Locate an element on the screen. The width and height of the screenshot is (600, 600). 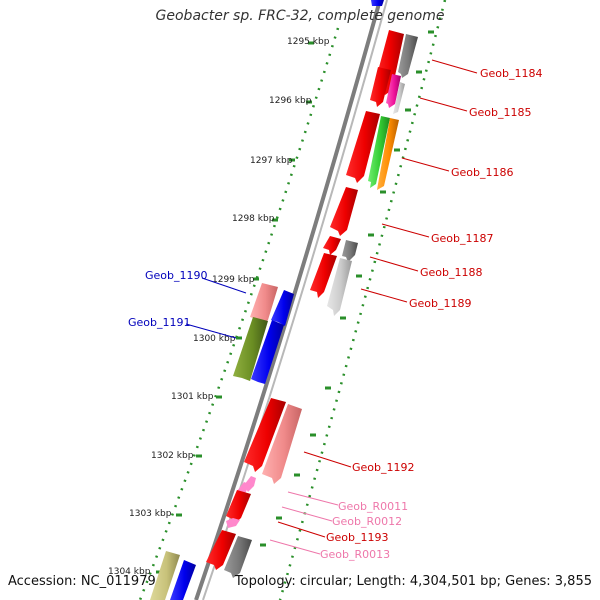
accession-text: Accession: NC_011979 is located at coordinates (82, 581).